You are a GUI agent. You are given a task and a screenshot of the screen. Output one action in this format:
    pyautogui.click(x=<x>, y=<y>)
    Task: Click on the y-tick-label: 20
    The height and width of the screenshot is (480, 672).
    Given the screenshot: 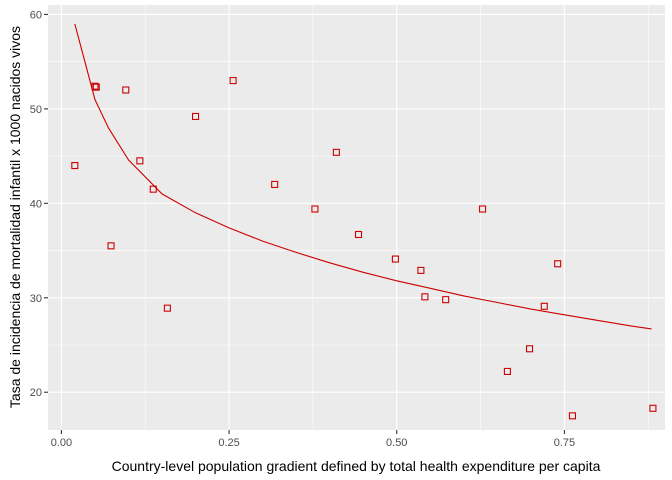 What is the action you would take?
    pyautogui.click(x=36, y=393)
    